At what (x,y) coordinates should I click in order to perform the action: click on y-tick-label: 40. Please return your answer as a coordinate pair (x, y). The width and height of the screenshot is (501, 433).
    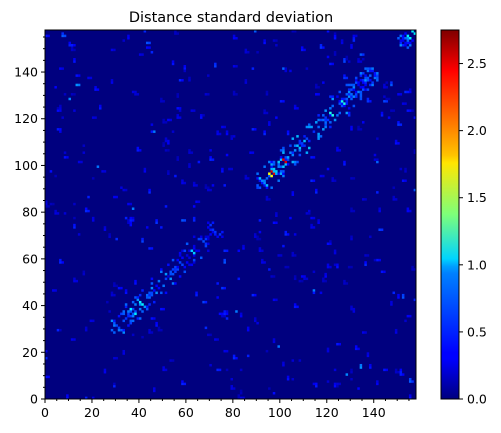
    Looking at the image, I should click on (30, 305).